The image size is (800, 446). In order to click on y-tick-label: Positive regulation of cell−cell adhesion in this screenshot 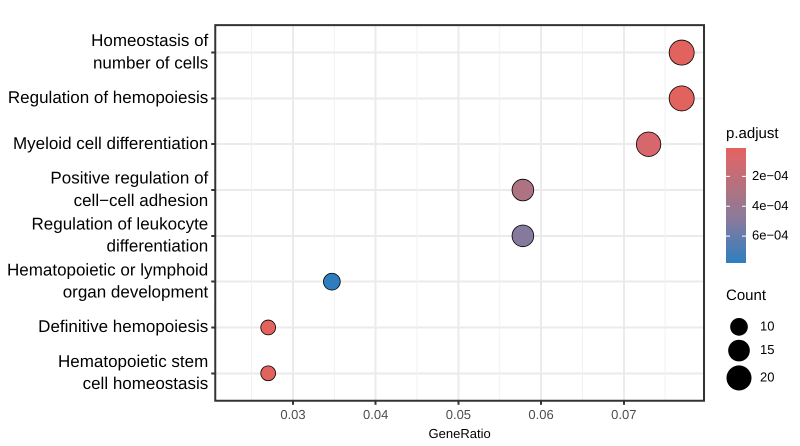, I will do `click(129, 189)`.